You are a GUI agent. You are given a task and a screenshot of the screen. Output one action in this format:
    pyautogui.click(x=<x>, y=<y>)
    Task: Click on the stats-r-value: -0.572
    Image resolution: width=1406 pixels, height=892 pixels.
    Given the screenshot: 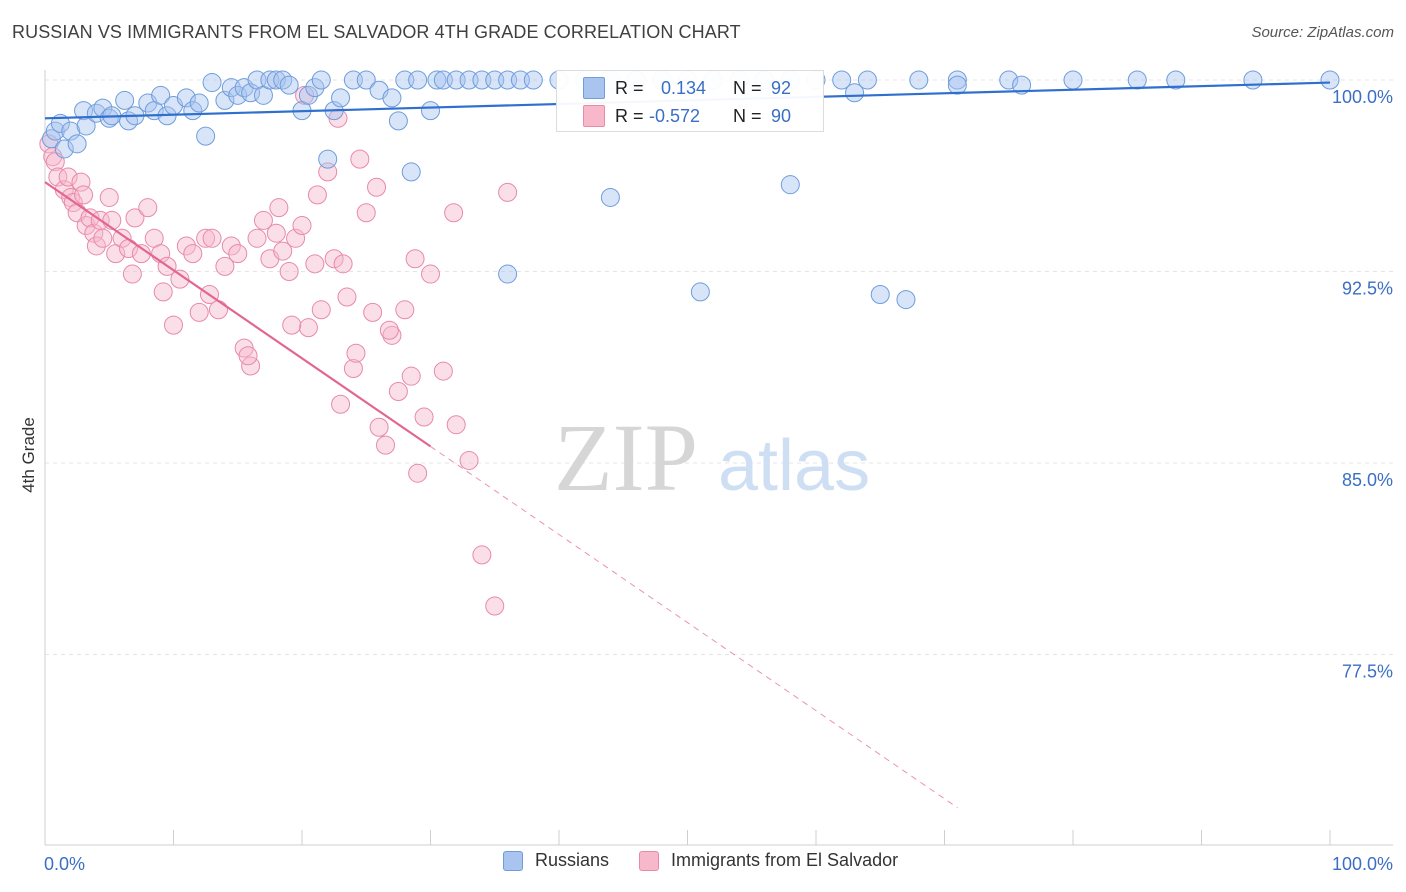 What is the action you would take?
    pyautogui.click(x=675, y=115)
    